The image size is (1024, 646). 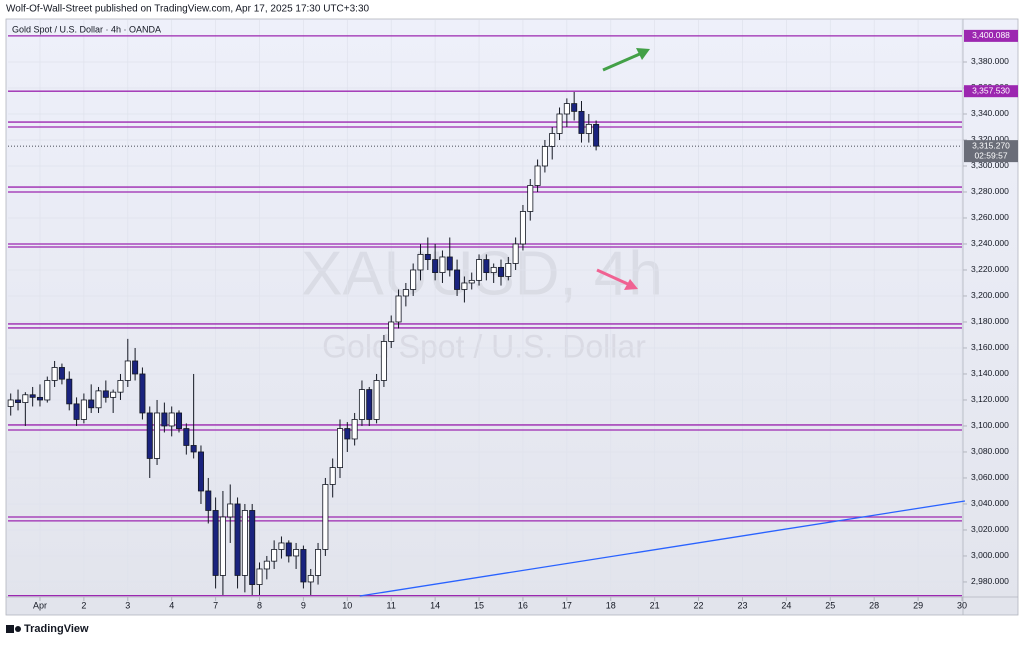 What do you see at coordinates (47, 629) in the screenshot?
I see `footer-logo: TradingView` at bounding box center [47, 629].